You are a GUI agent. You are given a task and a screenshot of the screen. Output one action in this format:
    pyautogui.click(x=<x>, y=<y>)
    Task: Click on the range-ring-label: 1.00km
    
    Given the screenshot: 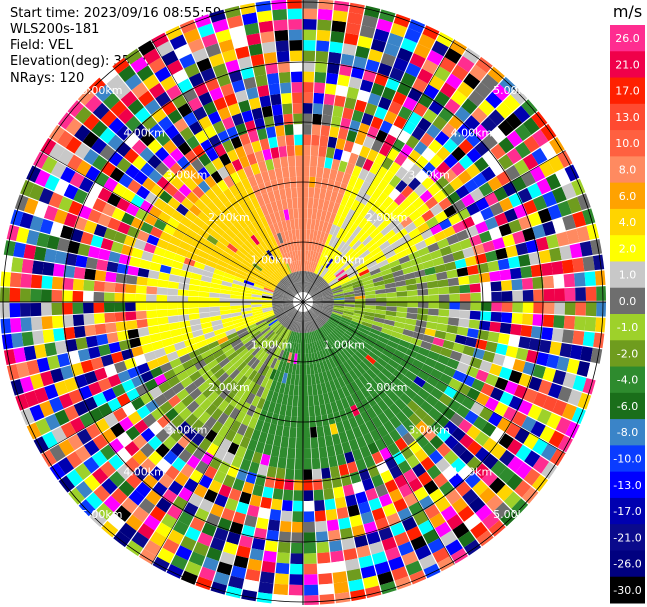 What is the action you would take?
    pyautogui.click(x=272, y=260)
    